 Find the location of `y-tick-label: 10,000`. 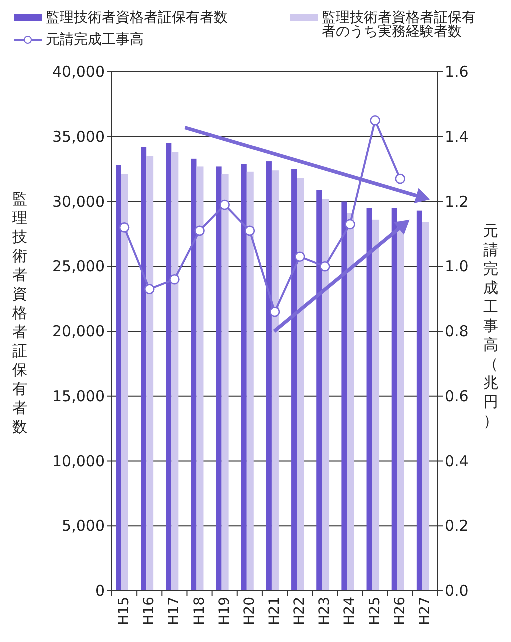

y-tick-label: 10,000 is located at coordinates (78, 461).